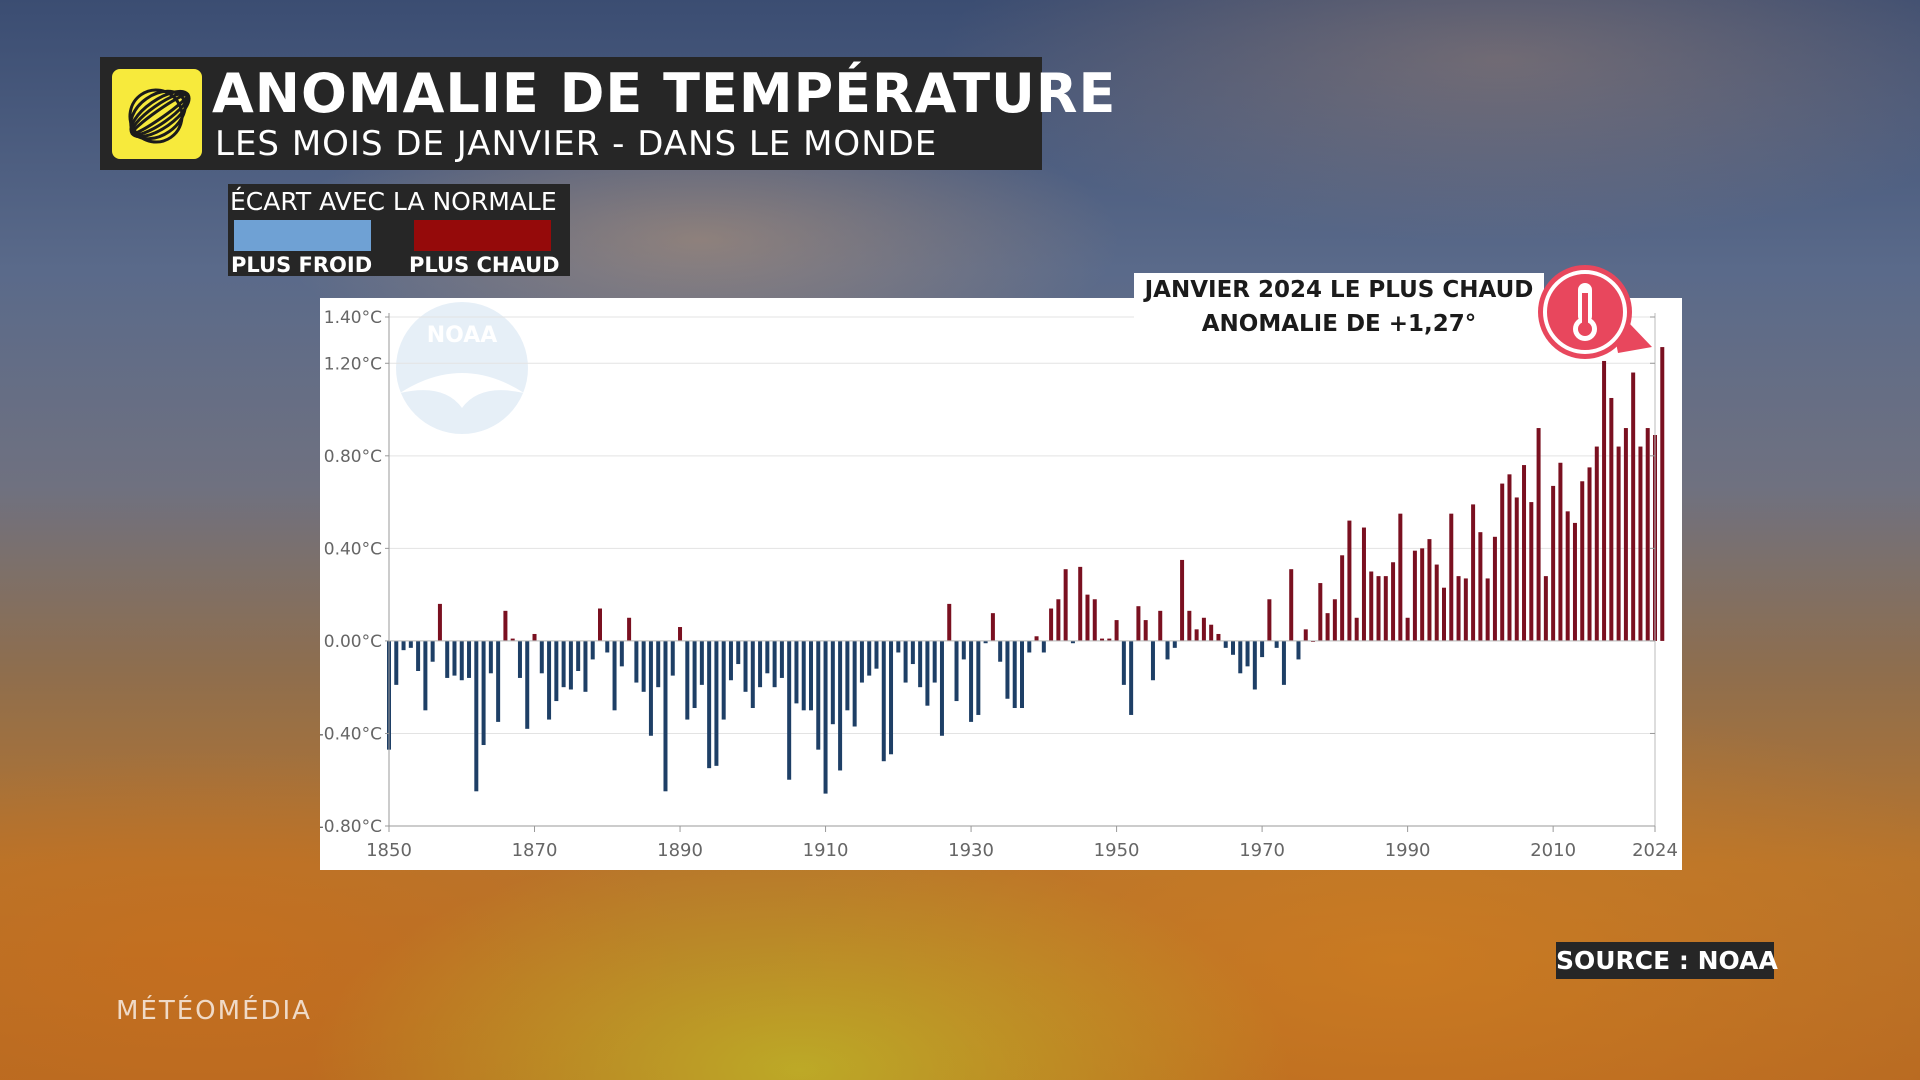 This screenshot has width=1920, height=1080. I want to click on bar-1949, so click(1109, 639).